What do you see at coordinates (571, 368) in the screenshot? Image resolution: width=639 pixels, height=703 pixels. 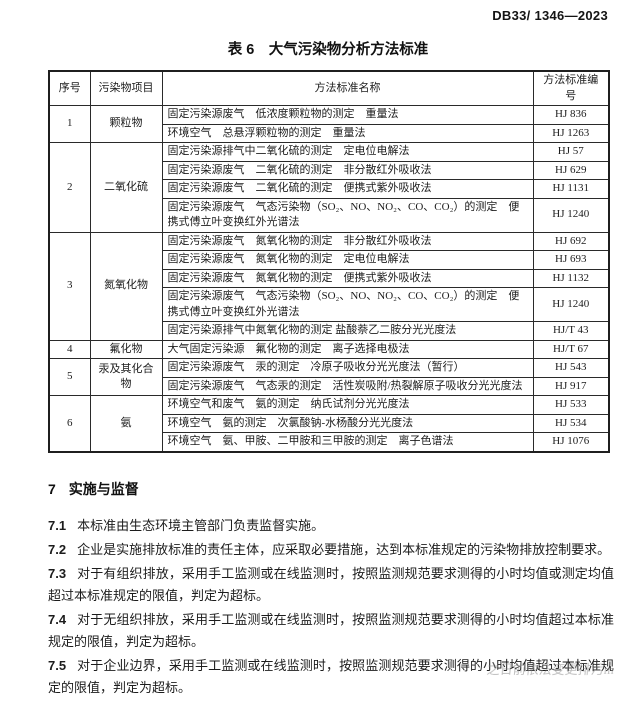 I see `cell-method-code: HJ 543` at bounding box center [571, 368].